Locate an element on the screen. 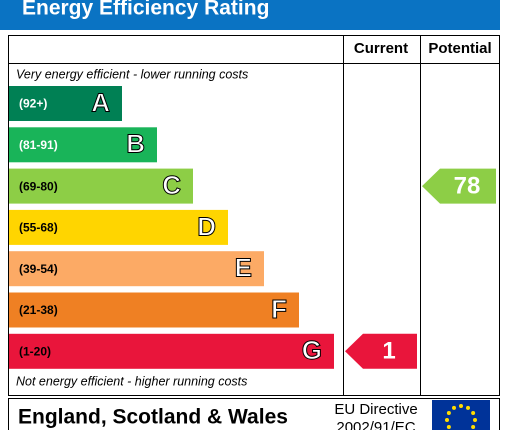  column-header: Potential is located at coordinates (459, 48).